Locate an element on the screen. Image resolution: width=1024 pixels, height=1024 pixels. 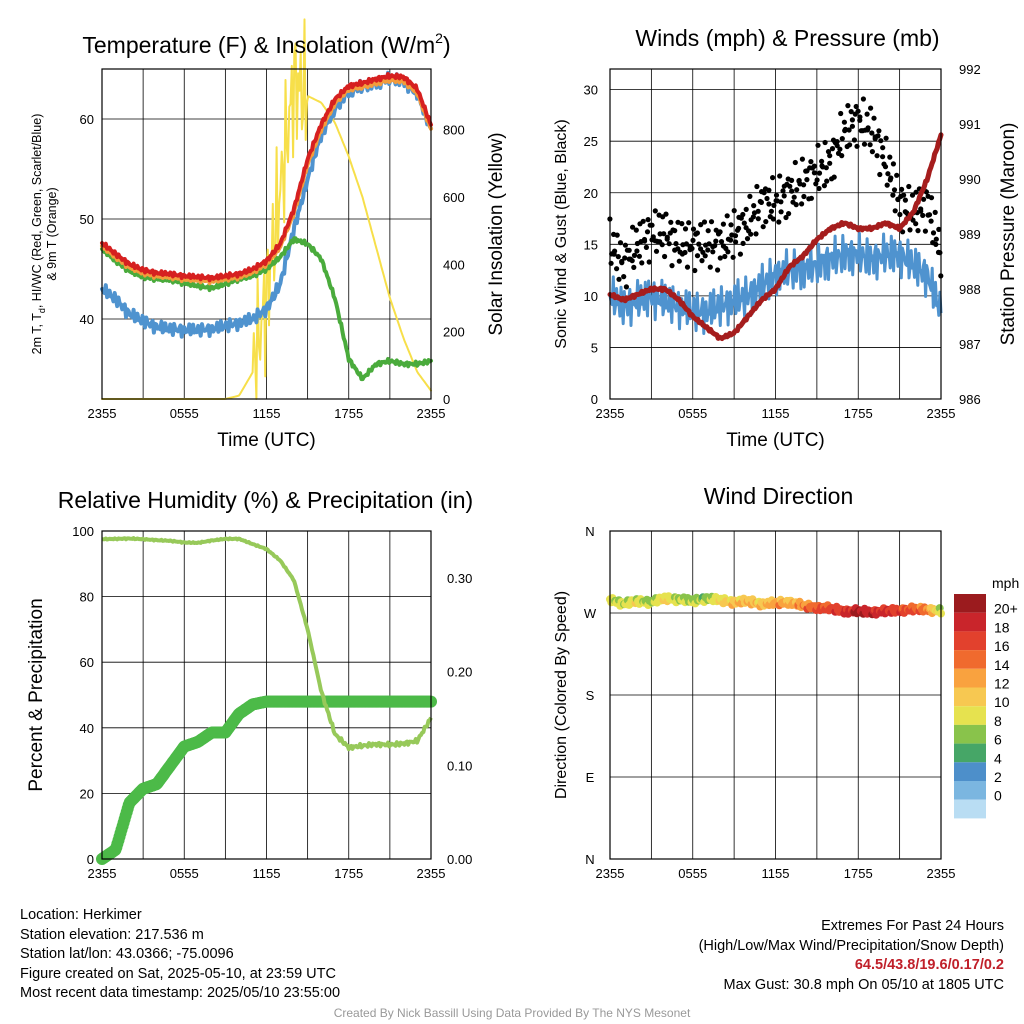
colorbar-tick-label: 0 is located at coordinates (998, 796).